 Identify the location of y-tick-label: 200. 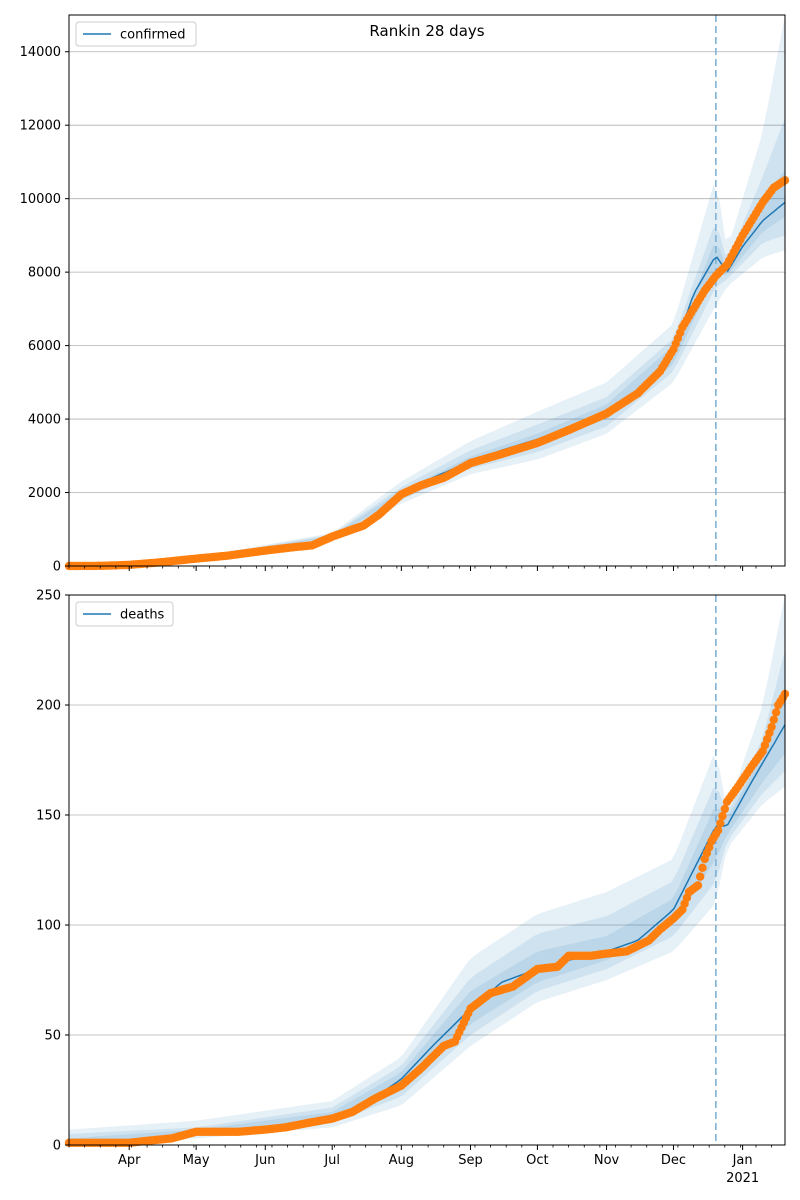
(48, 706).